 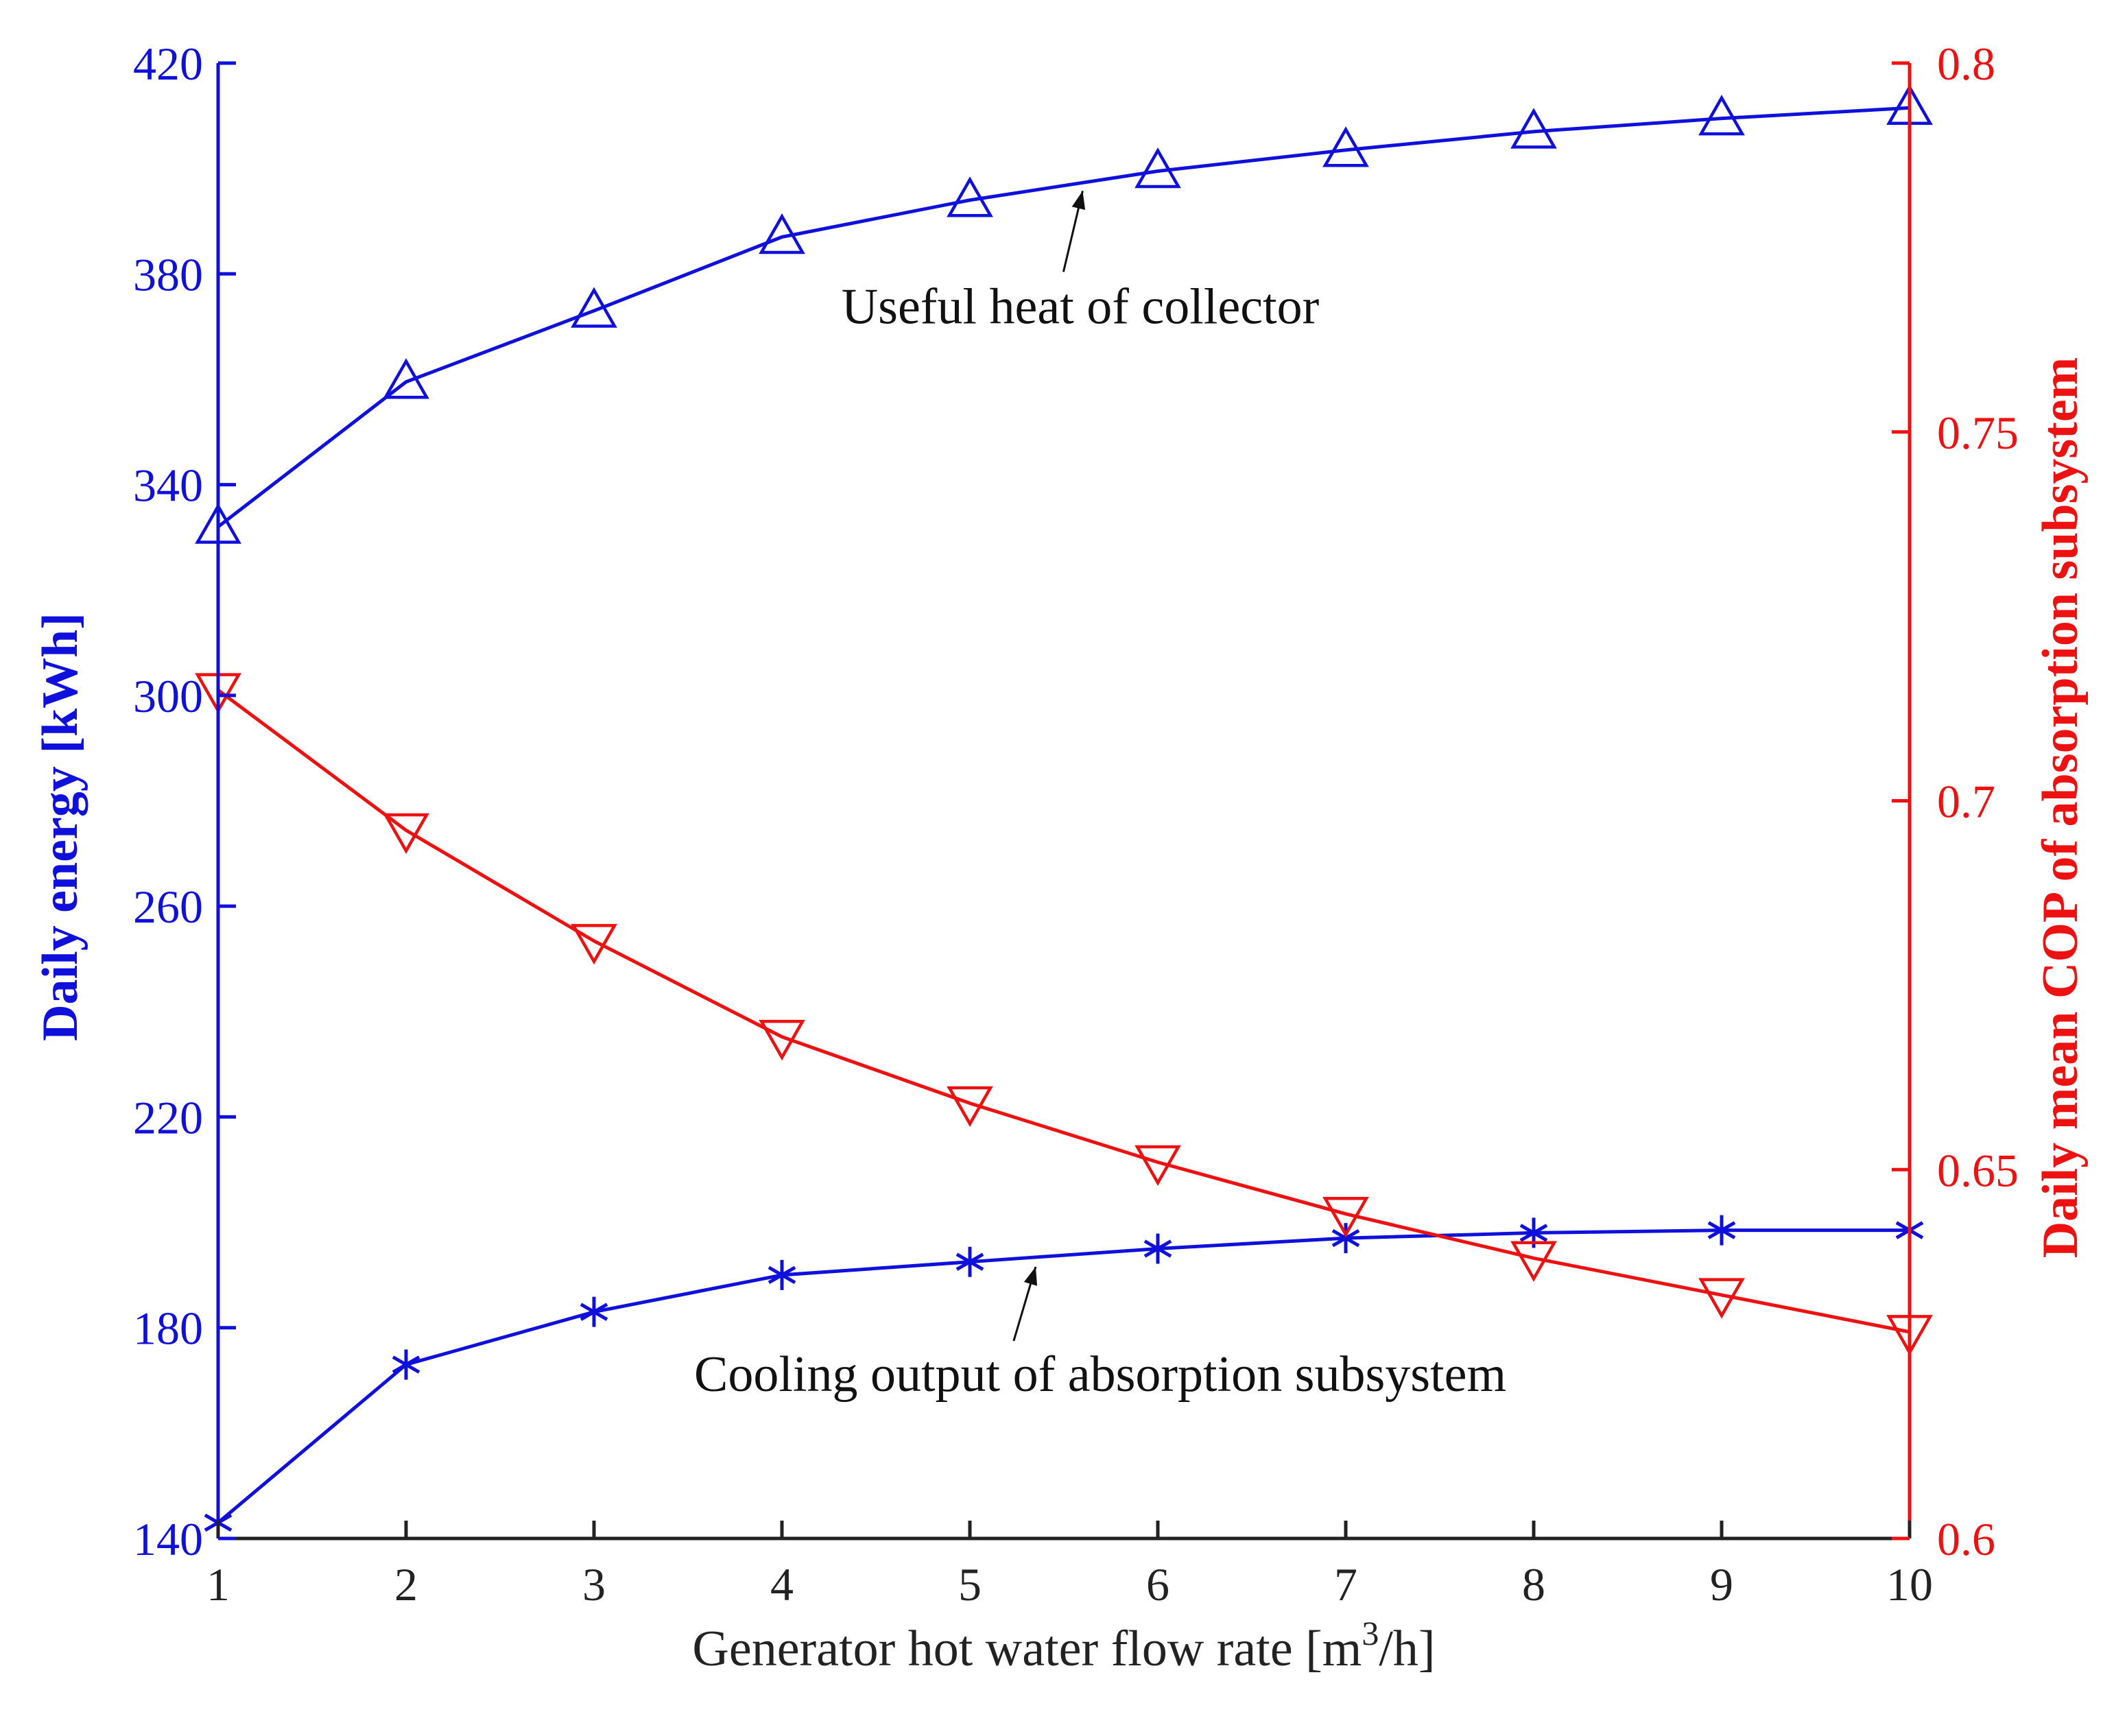 I want to click on x-tick-label: 3, so click(x=594, y=1584).